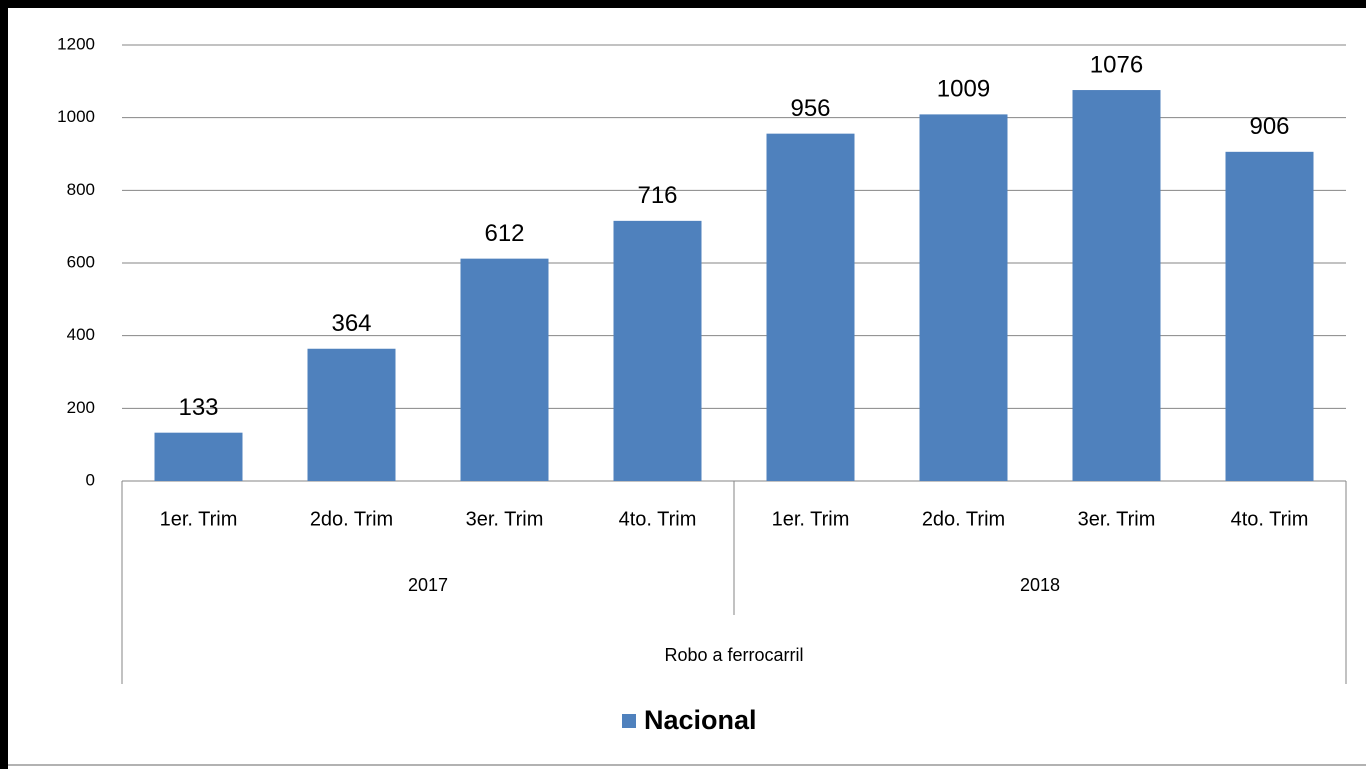 The height and width of the screenshot is (769, 1366). I want to click on y-tick-label: 200, so click(81, 407).